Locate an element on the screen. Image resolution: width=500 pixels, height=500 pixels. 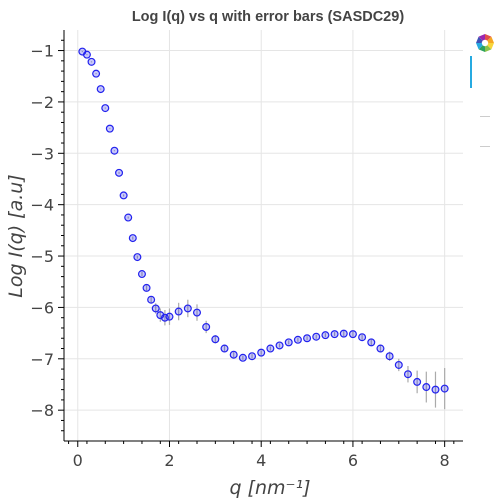
reset-tool-glyph is located at coordinates (485, 146).